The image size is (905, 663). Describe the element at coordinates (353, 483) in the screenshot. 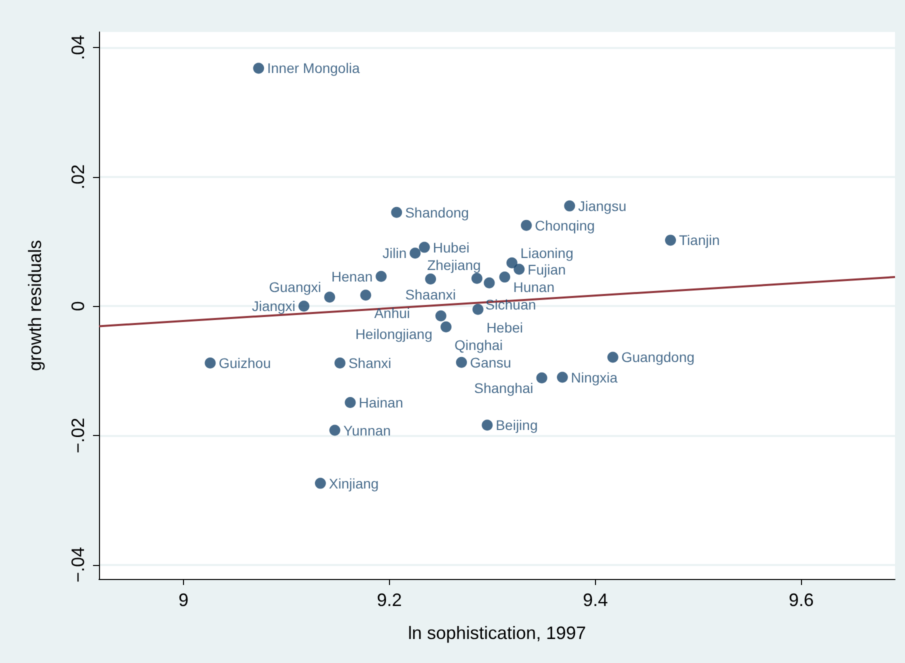

I see `data-label: Xinjiang` at that location.